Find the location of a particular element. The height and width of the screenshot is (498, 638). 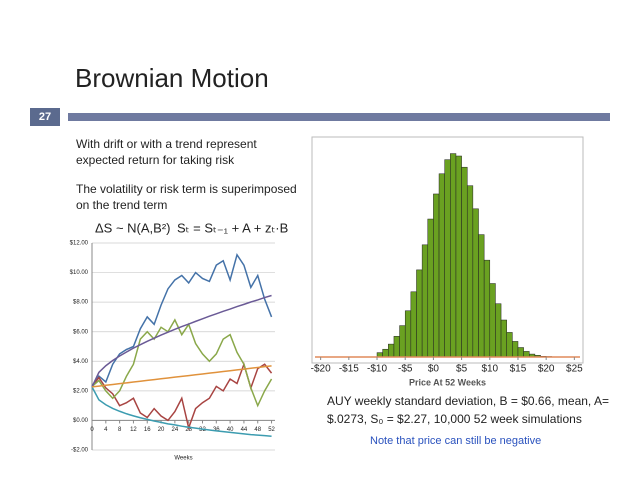

y-tick-label: $12.00 is located at coordinates (79, 244).